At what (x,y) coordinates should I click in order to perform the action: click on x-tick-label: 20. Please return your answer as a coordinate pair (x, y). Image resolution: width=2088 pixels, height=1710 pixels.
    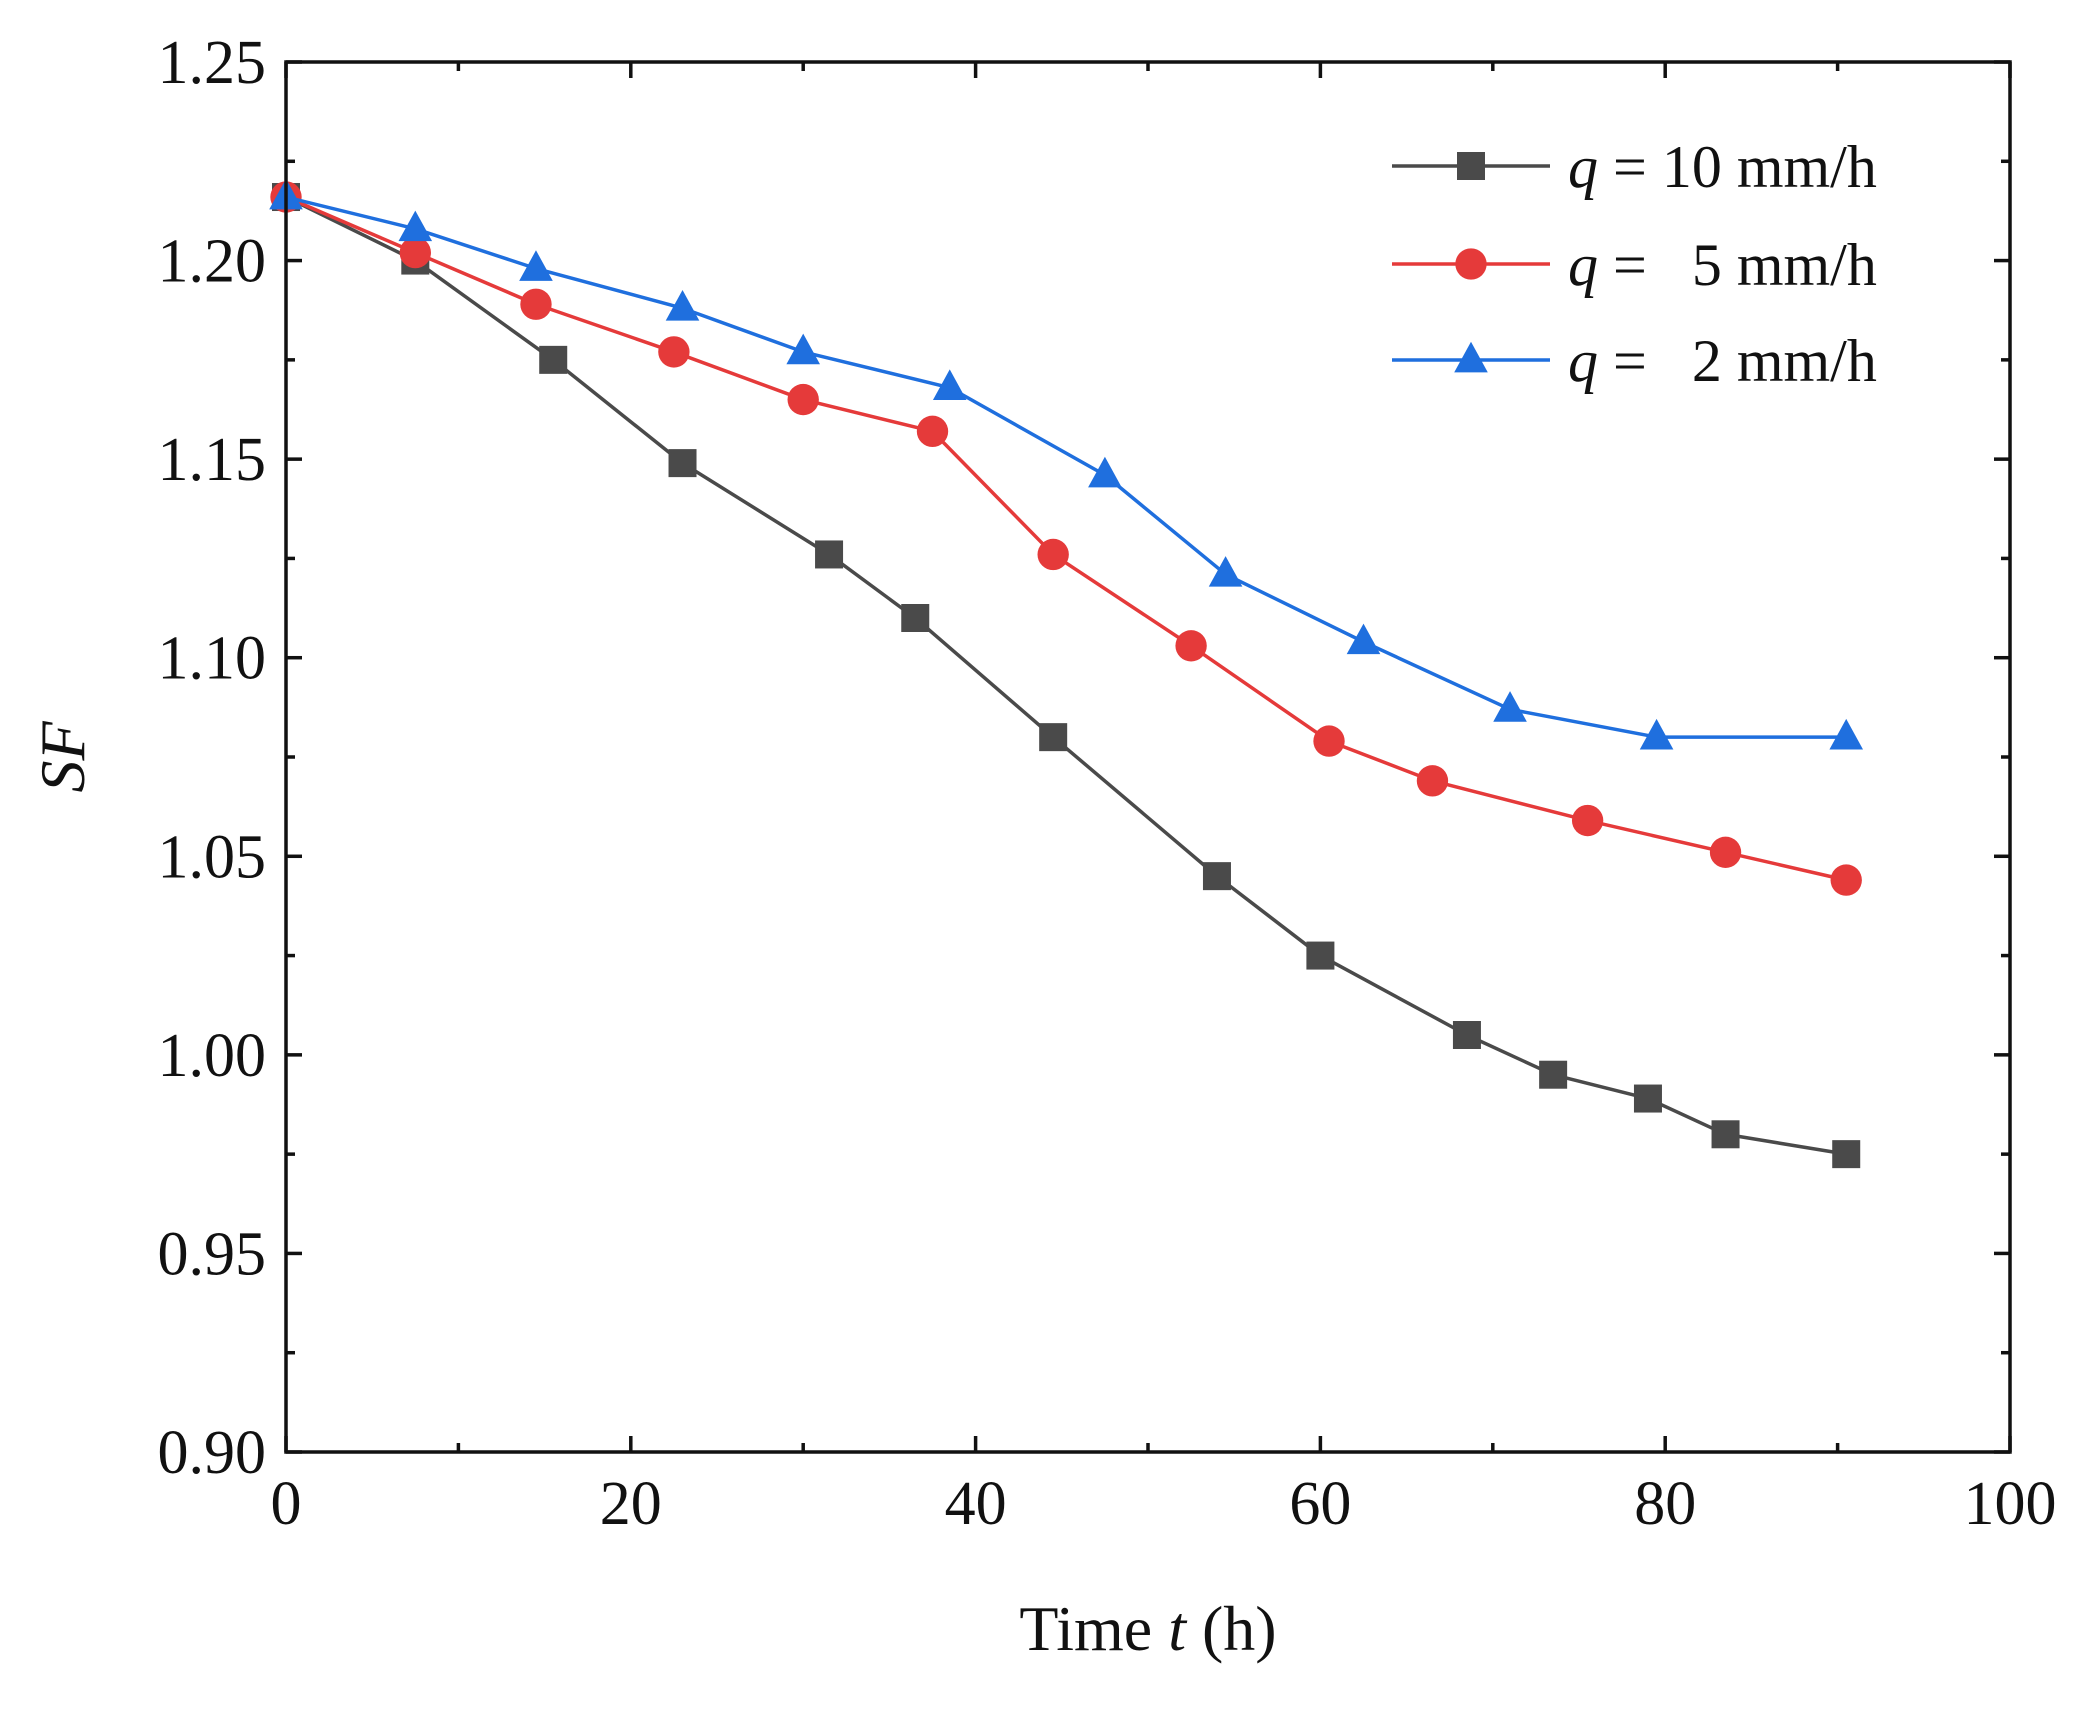
    Looking at the image, I should click on (631, 1504).